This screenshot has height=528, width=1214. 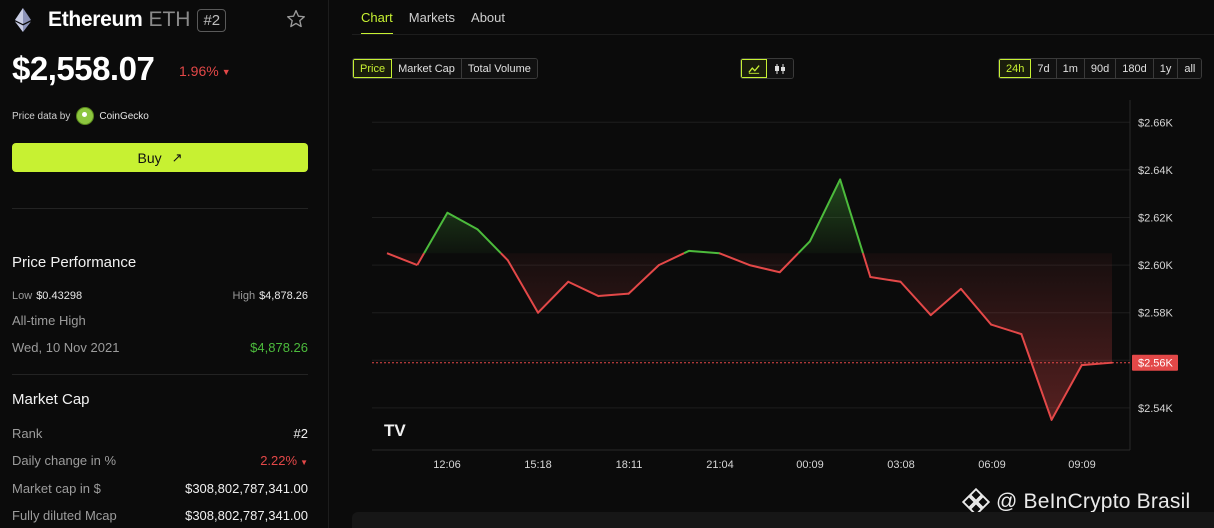 What do you see at coordinates (74, 262) in the screenshot?
I see `price-performance-title: Price Performance` at bounding box center [74, 262].